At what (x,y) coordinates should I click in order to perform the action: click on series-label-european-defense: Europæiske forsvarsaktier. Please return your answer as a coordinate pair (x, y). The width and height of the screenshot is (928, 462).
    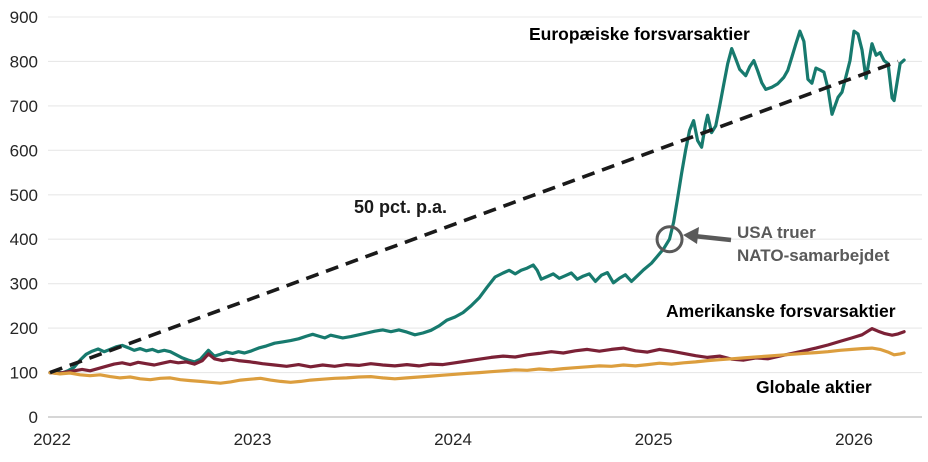
    Looking at the image, I should click on (639, 34).